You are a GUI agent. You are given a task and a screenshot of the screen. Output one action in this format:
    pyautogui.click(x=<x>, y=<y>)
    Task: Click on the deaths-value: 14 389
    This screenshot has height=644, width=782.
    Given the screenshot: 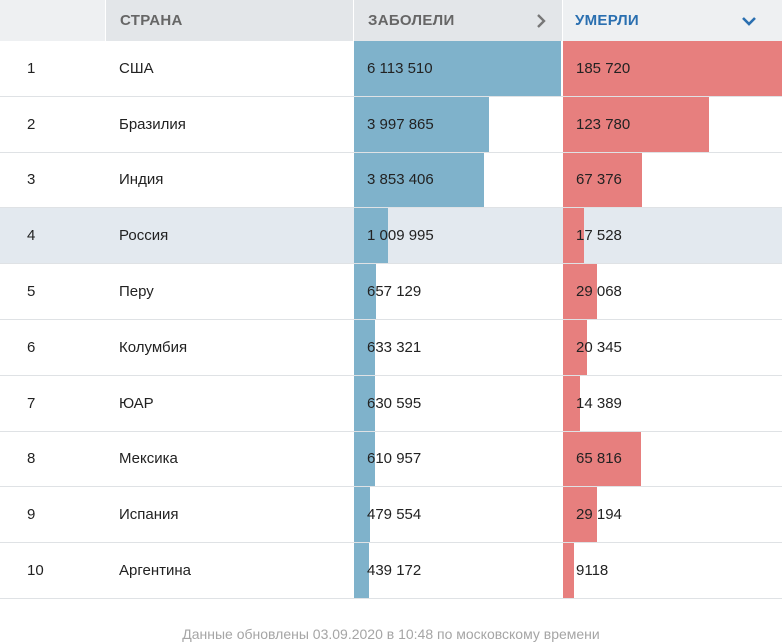 What is the action you would take?
    pyautogui.click(x=599, y=403)
    